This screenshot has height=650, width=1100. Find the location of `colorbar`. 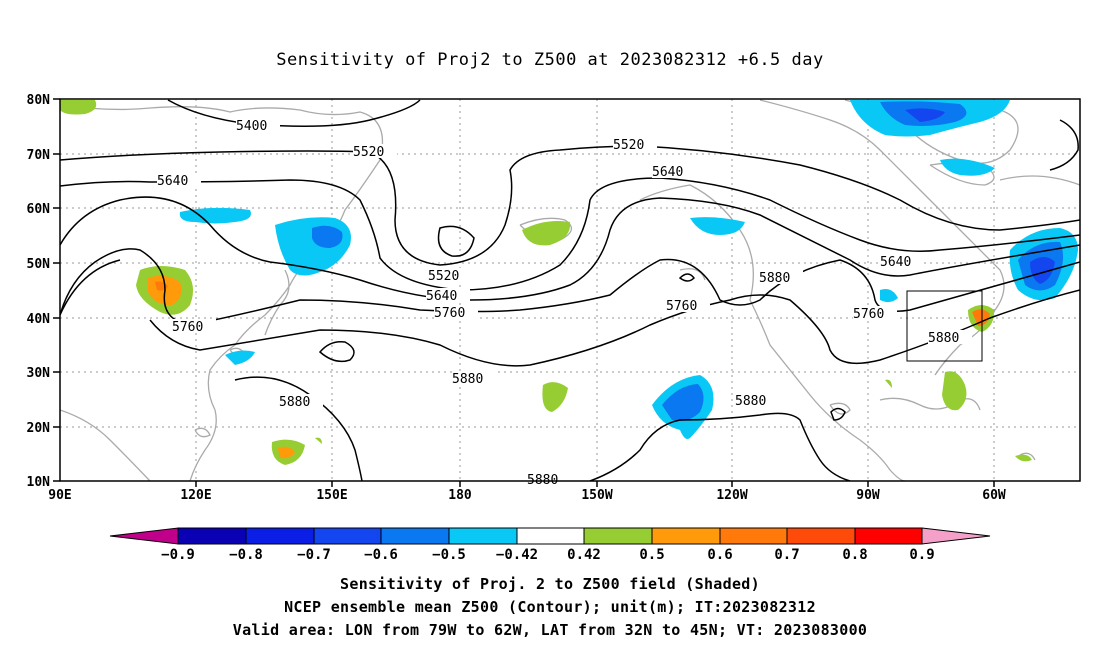

colorbar is located at coordinates (550, 536).